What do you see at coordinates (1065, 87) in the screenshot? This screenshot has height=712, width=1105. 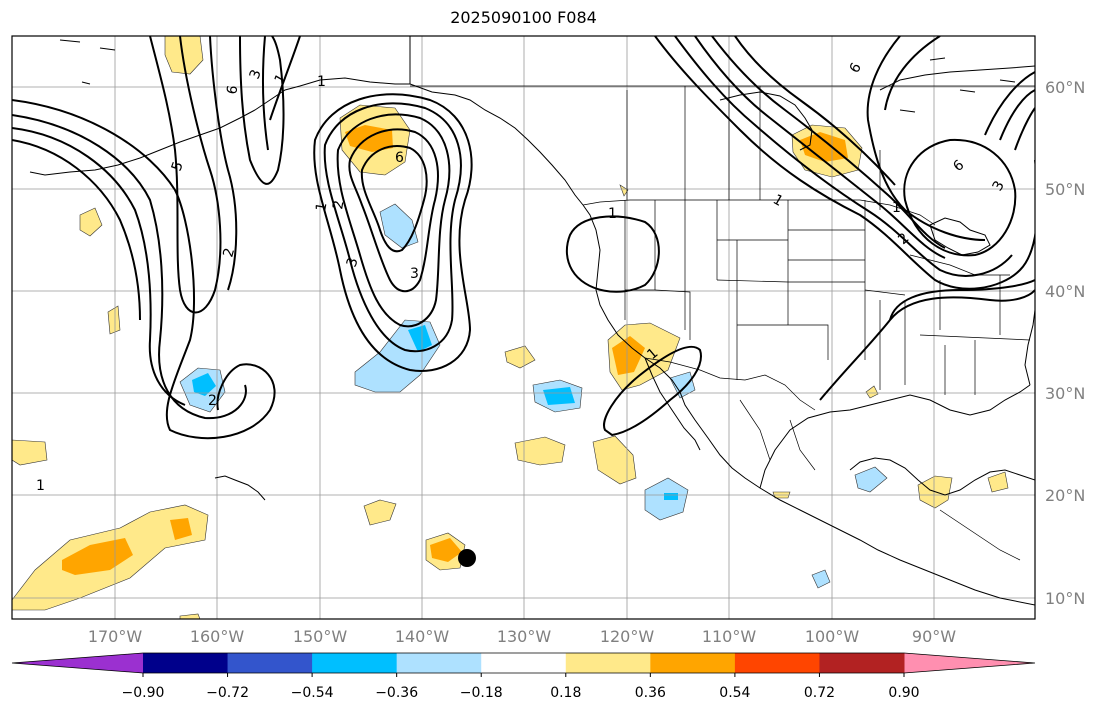 I see `lat-label: 60°N` at bounding box center [1065, 87].